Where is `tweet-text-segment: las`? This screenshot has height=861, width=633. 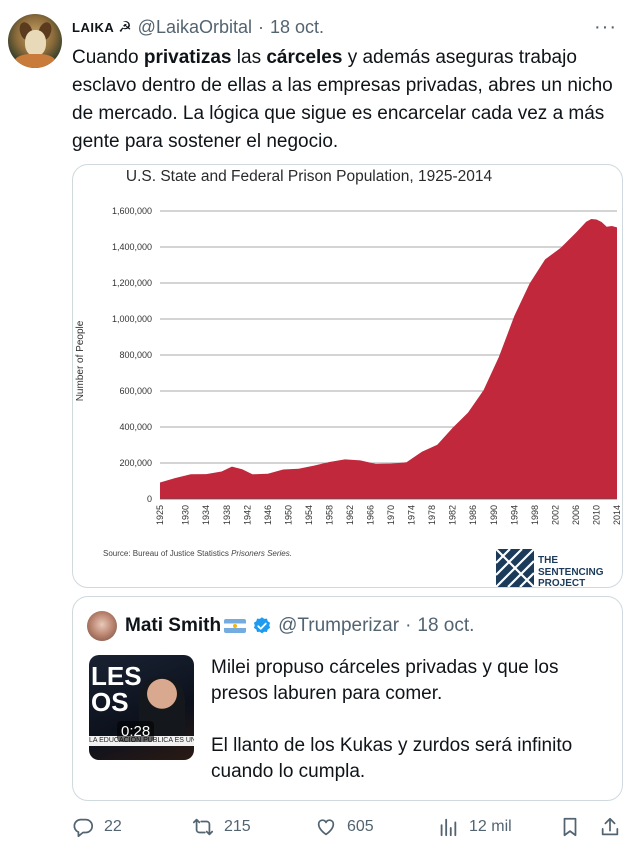
tweet-text-segment: las is located at coordinates (249, 57).